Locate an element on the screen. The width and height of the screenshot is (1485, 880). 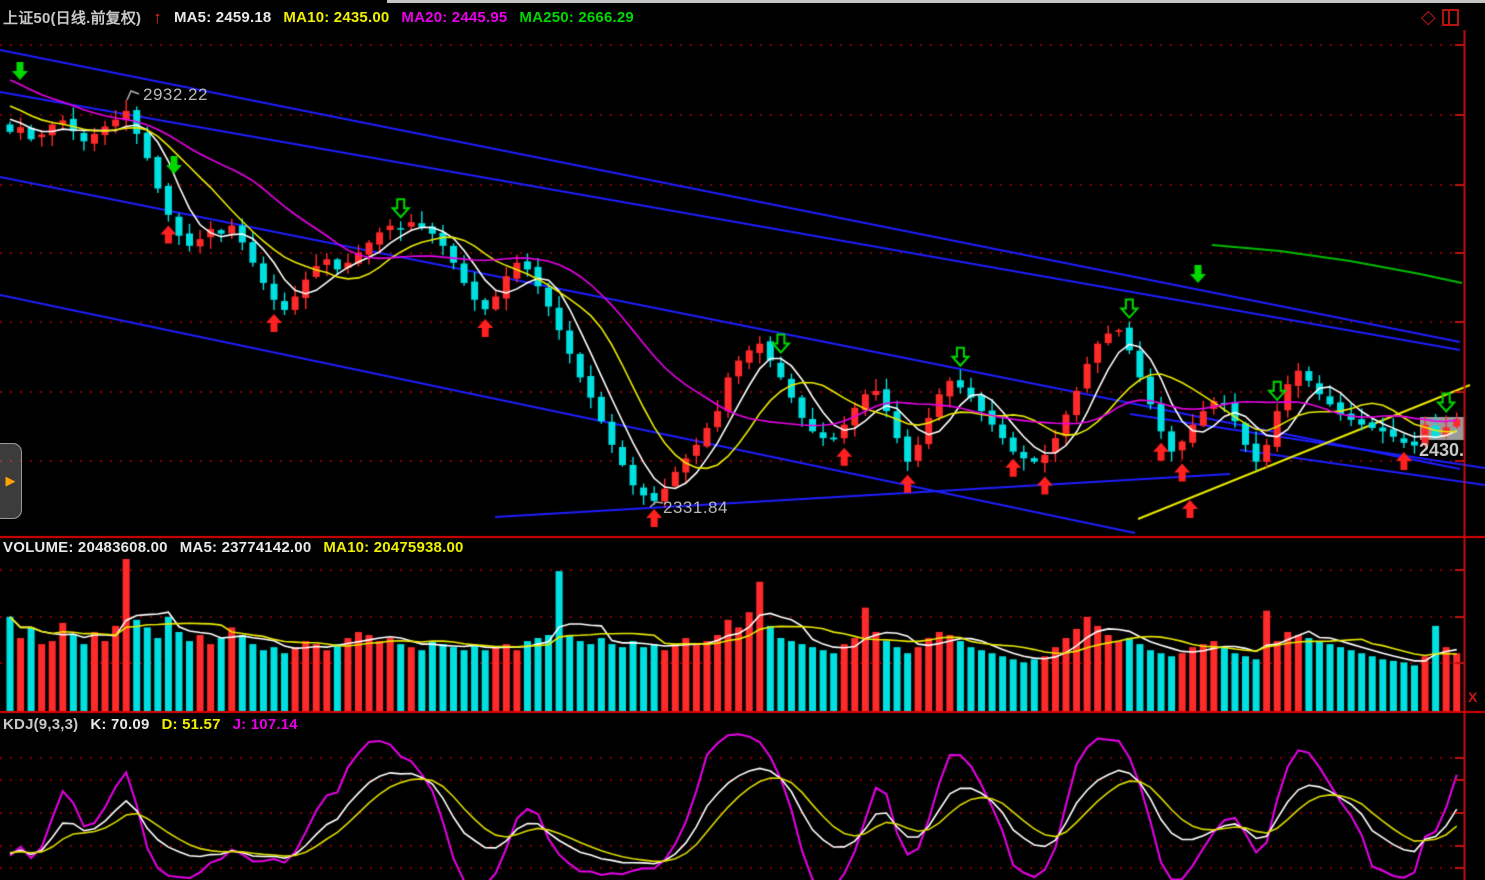
kdj-name: KDJ(9,3,3) is located at coordinates (41, 724).